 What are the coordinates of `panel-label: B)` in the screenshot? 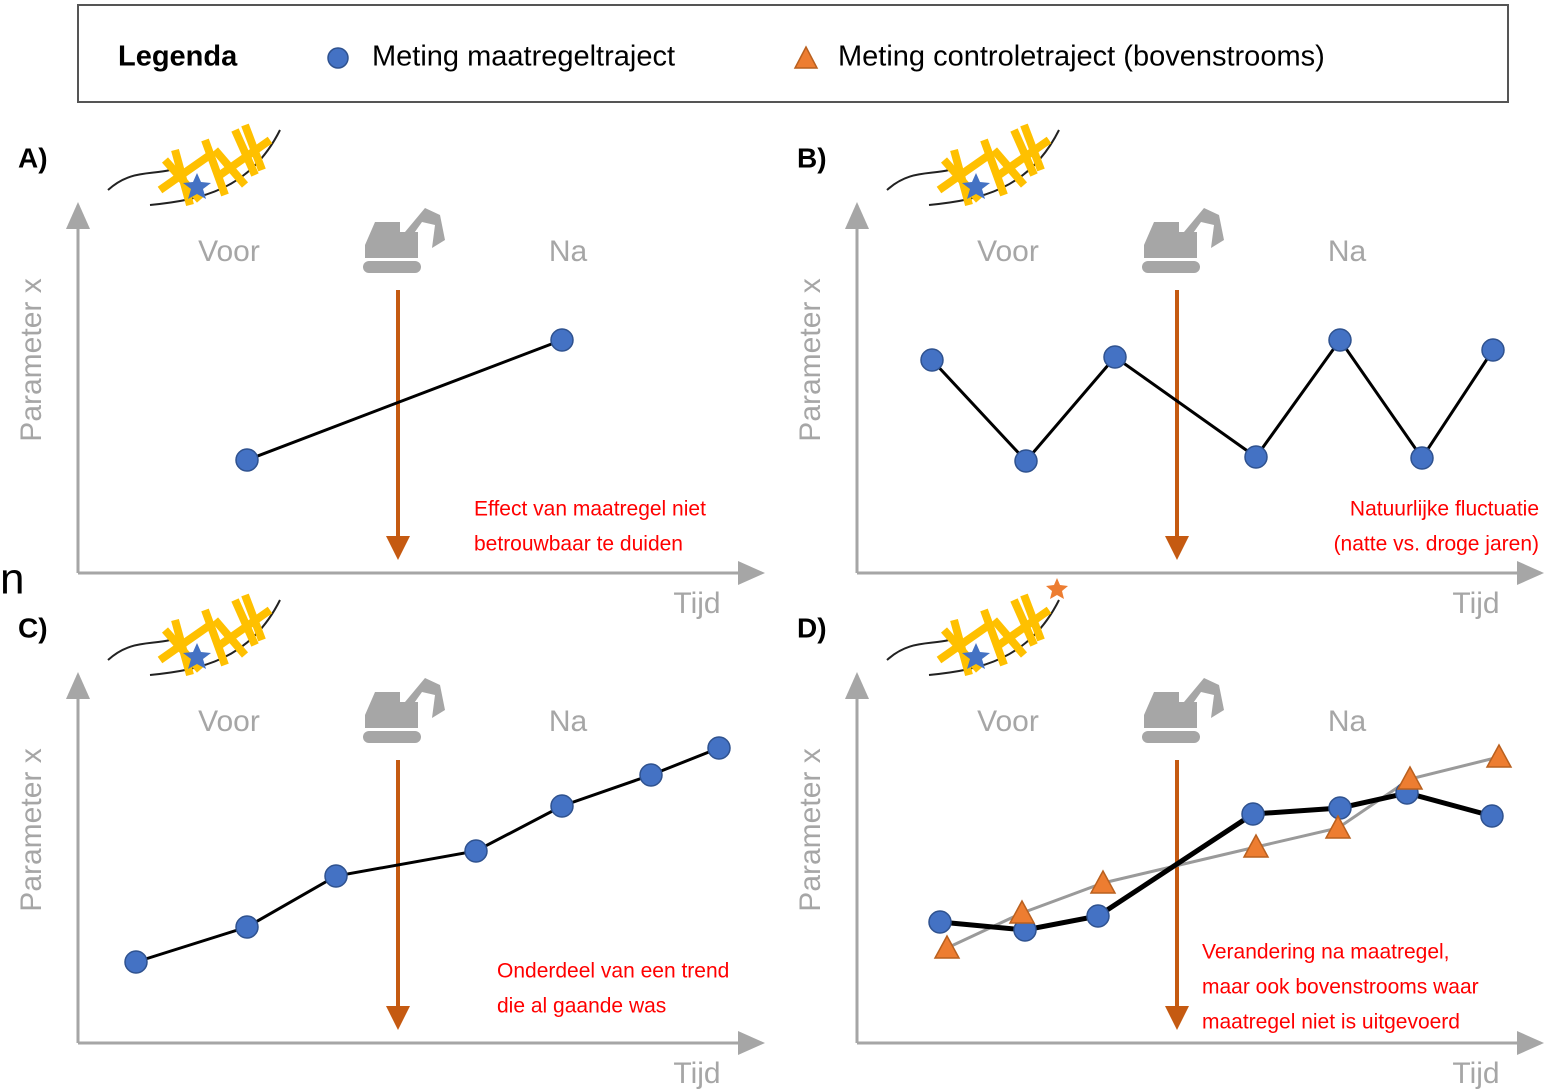 It's located at (812, 157).